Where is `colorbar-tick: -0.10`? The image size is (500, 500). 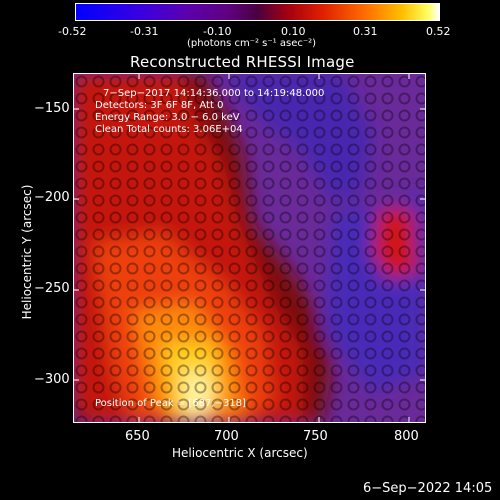 colorbar-tick: -0.10 is located at coordinates (217, 31).